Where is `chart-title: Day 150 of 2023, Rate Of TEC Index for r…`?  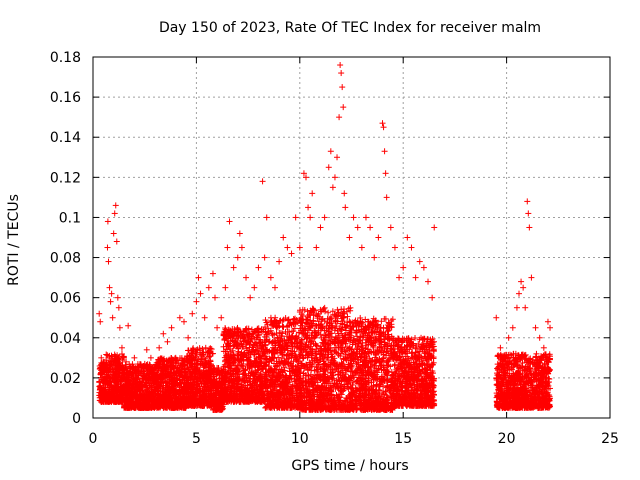 chart-title: Day 150 of 2023, Rate Of TEC Index for r… is located at coordinates (350, 28).